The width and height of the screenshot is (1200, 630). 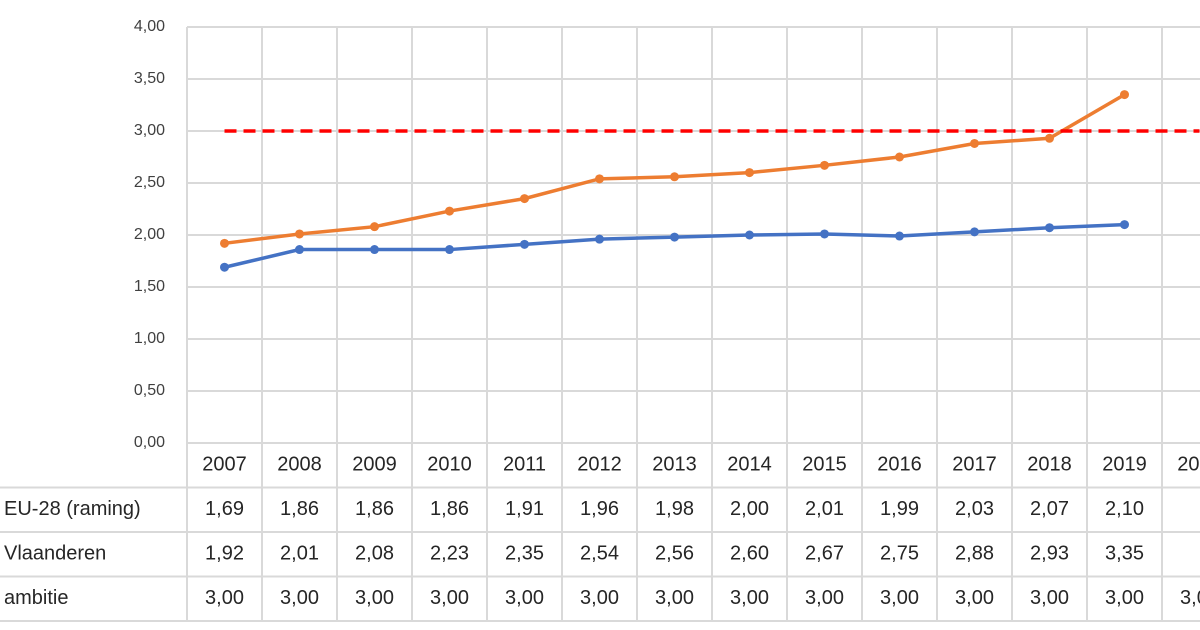 What do you see at coordinates (524, 465) in the screenshot?
I see `x-tick-label: 2011` at bounding box center [524, 465].